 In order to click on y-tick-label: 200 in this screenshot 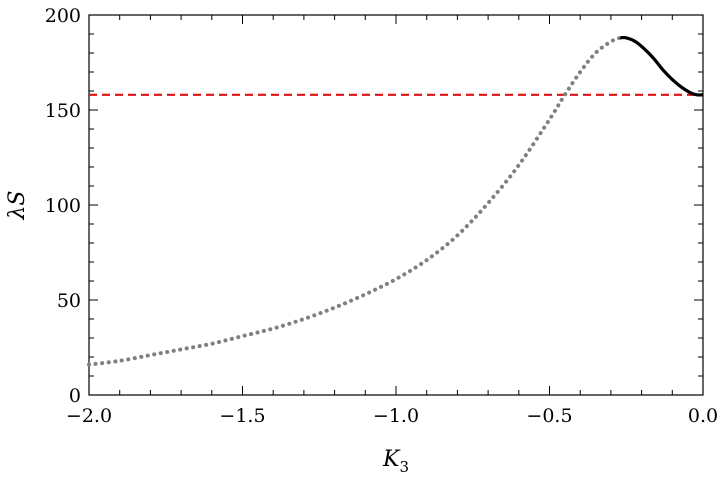, I will do `click(63, 16)`.